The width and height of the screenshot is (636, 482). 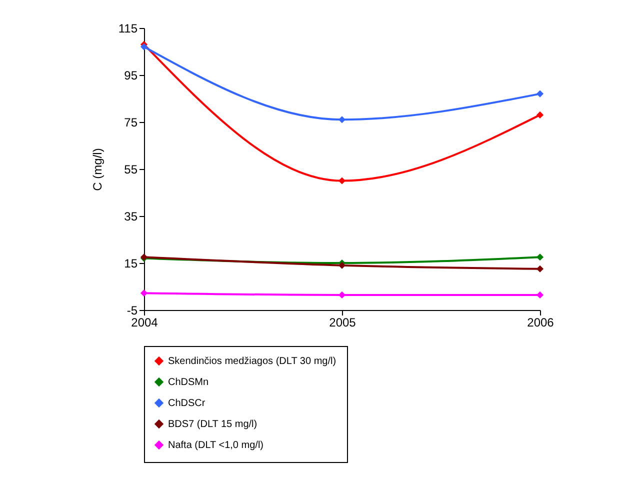 What do you see at coordinates (188, 382) in the screenshot?
I see `legend-label: ChDSMn` at bounding box center [188, 382].